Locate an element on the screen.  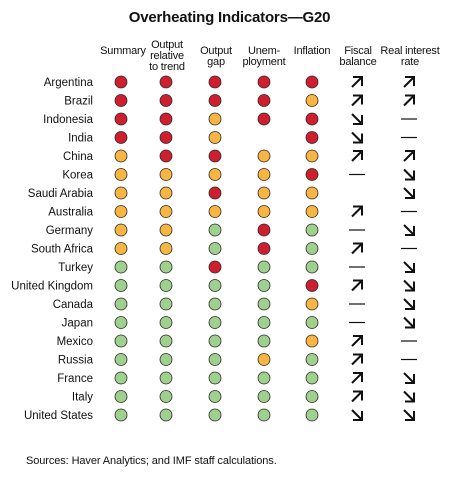
row-label-south-africa: South Africa is located at coordinates (62, 250).